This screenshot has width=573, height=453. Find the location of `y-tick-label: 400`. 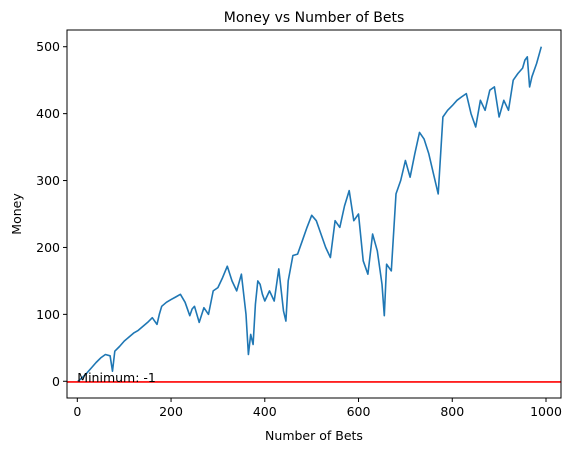

y-tick-label: 400 is located at coordinates (48, 113).